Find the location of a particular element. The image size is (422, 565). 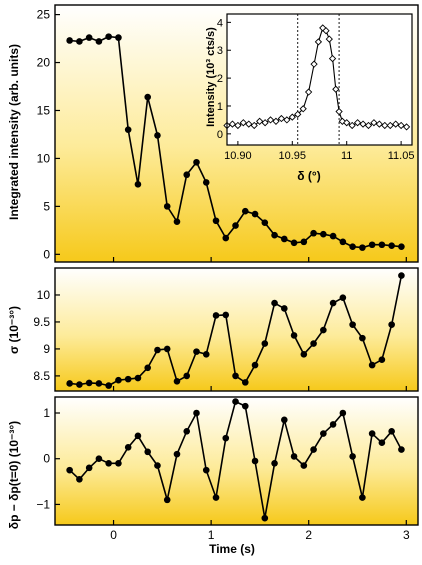

peak-shift-ytick-label-0: −1 is located at coordinates (43, 504).